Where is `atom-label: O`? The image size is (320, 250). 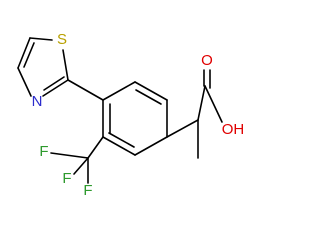 atom-label: O is located at coordinates (207, 60).